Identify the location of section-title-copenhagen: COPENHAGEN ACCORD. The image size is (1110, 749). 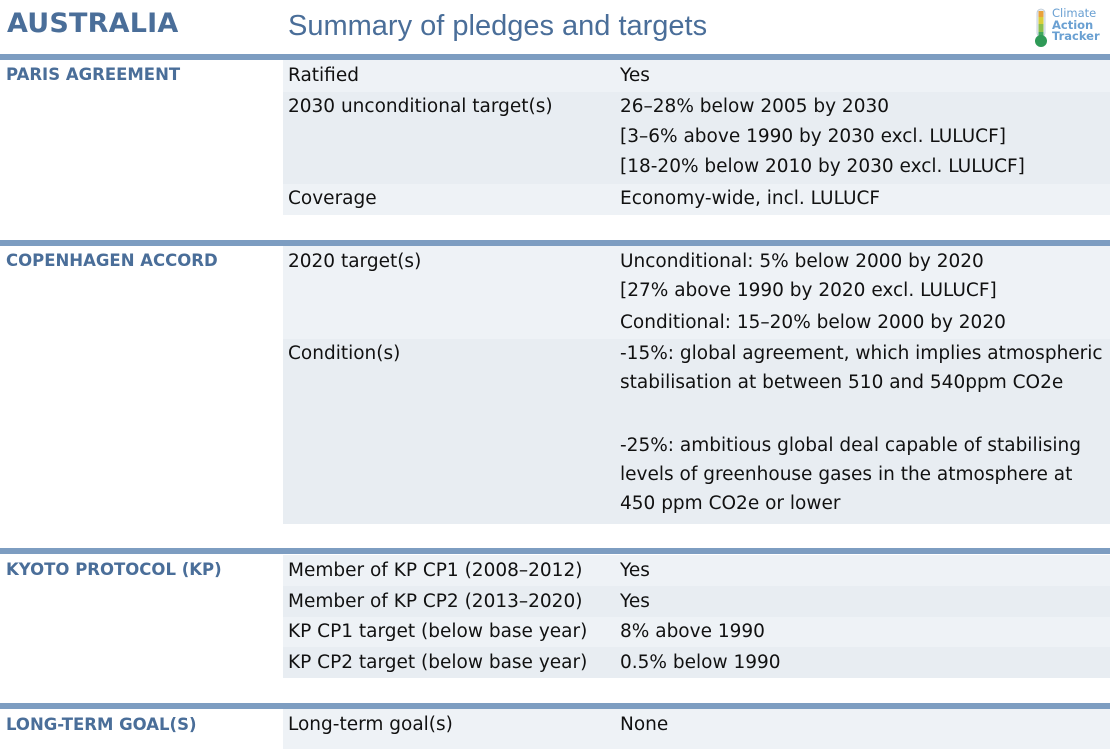
(112, 260).